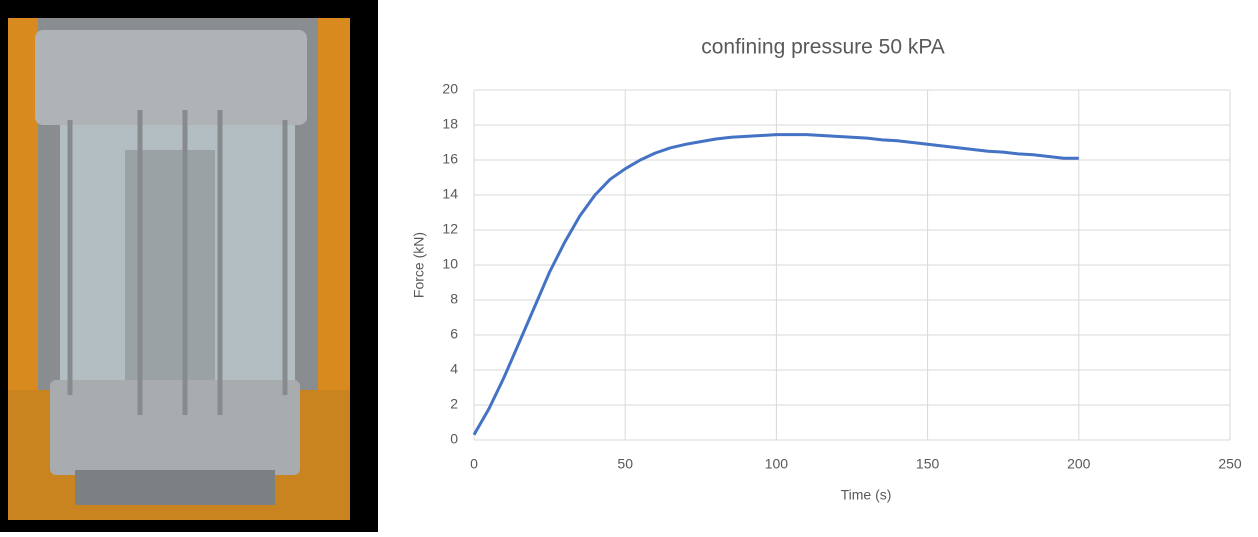 The image size is (1258, 537). What do you see at coordinates (454, 404) in the screenshot?
I see `y-tick-label: 2` at bounding box center [454, 404].